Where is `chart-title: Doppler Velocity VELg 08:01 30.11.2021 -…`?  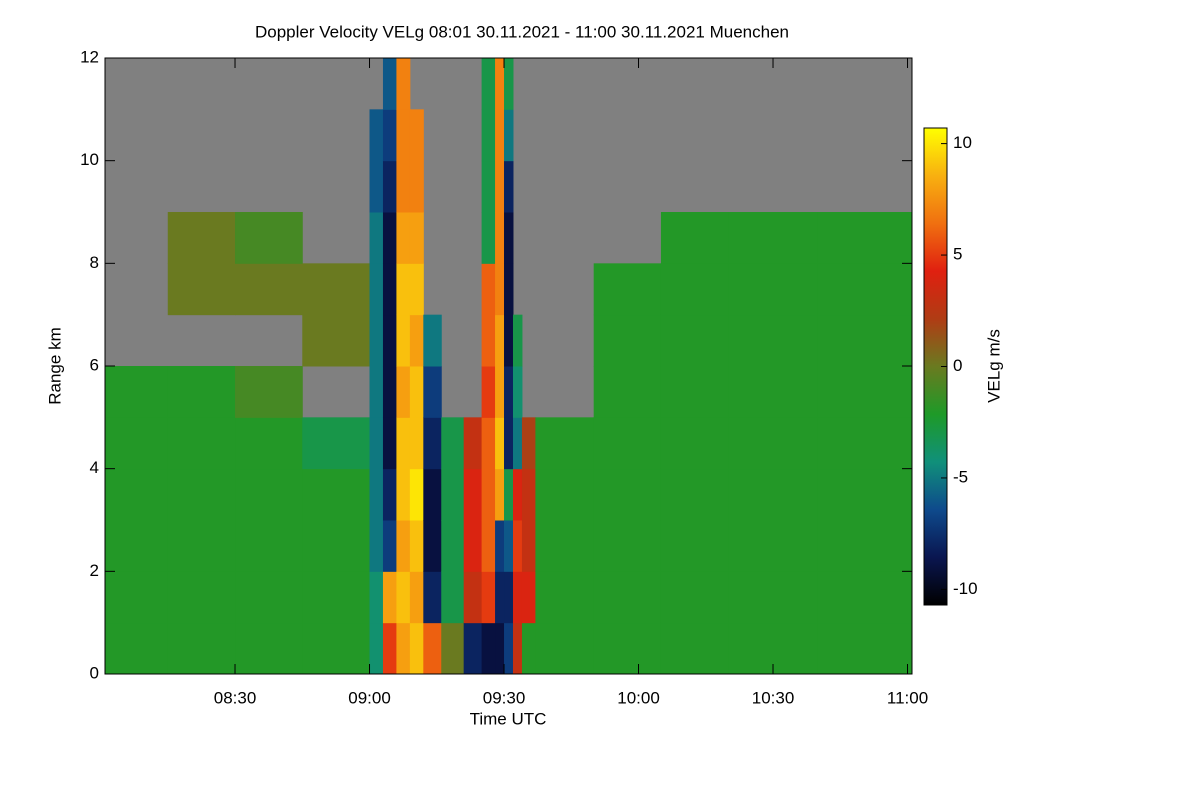
chart-title: Doppler Velocity VELg 08:01 30.11.2021 -… is located at coordinates (522, 31).